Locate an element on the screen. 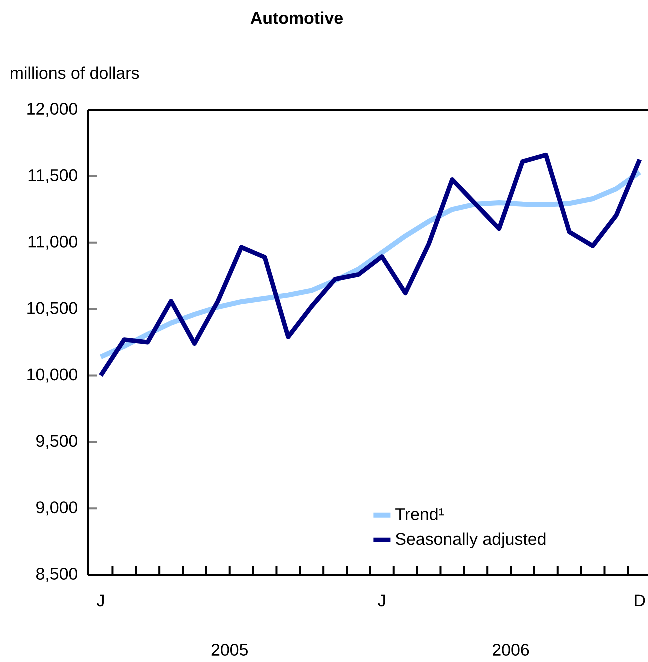 The height and width of the screenshot is (662, 648). text: 2005 is located at coordinates (230, 650).